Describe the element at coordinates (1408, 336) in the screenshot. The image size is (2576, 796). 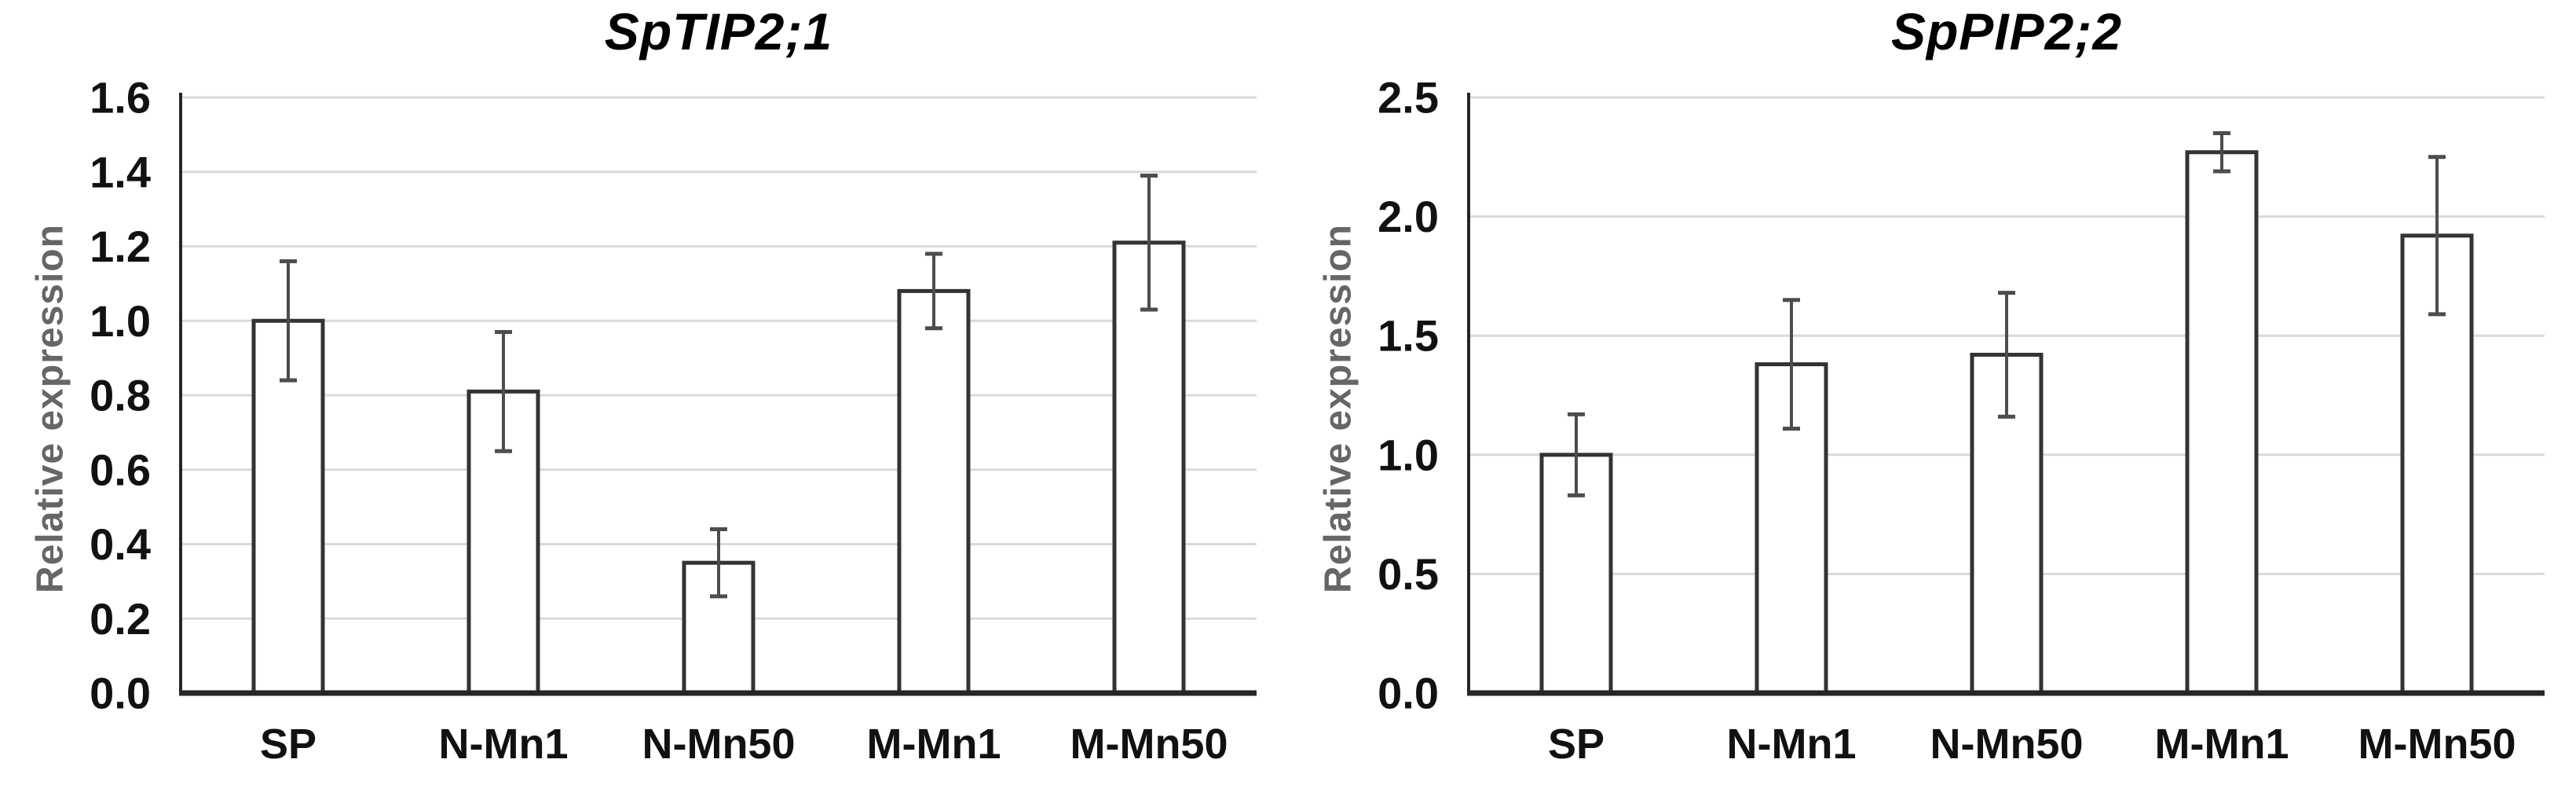
I see `y-tick-label: 1.5` at that location.